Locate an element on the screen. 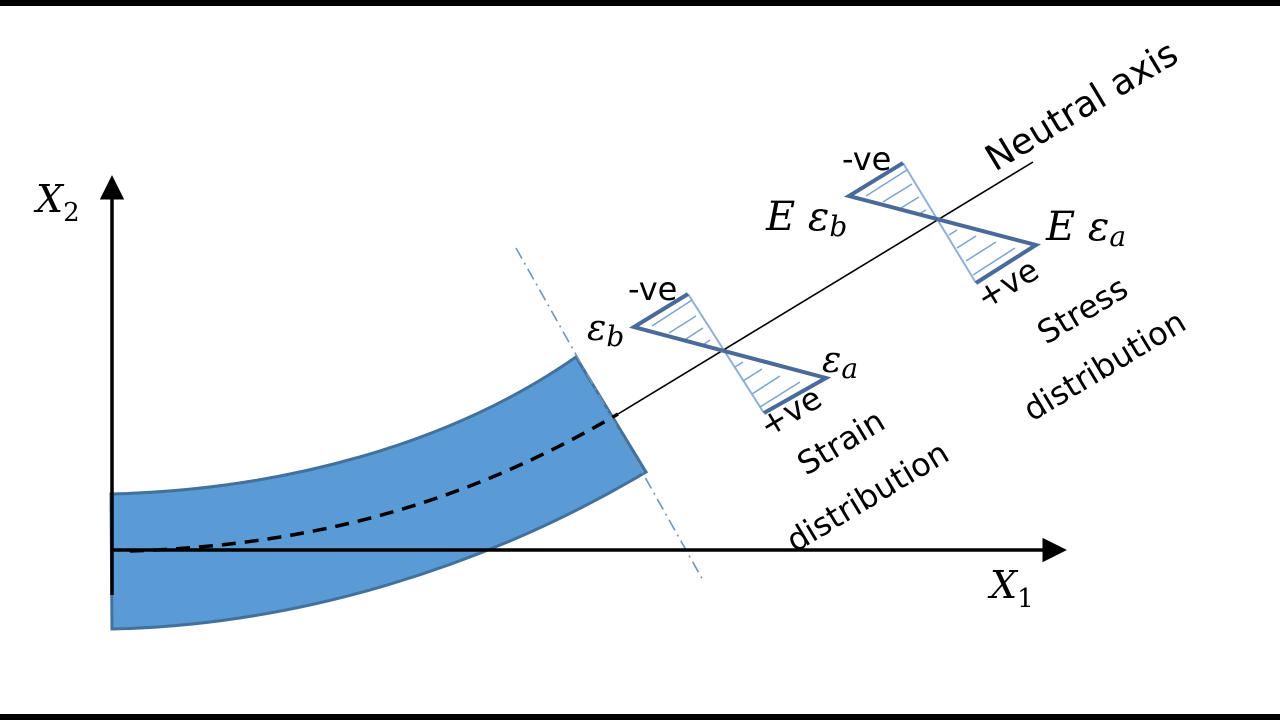 Image resolution: width=1280 pixels, height=720 pixels. strain-profile is located at coordinates (730, 353).